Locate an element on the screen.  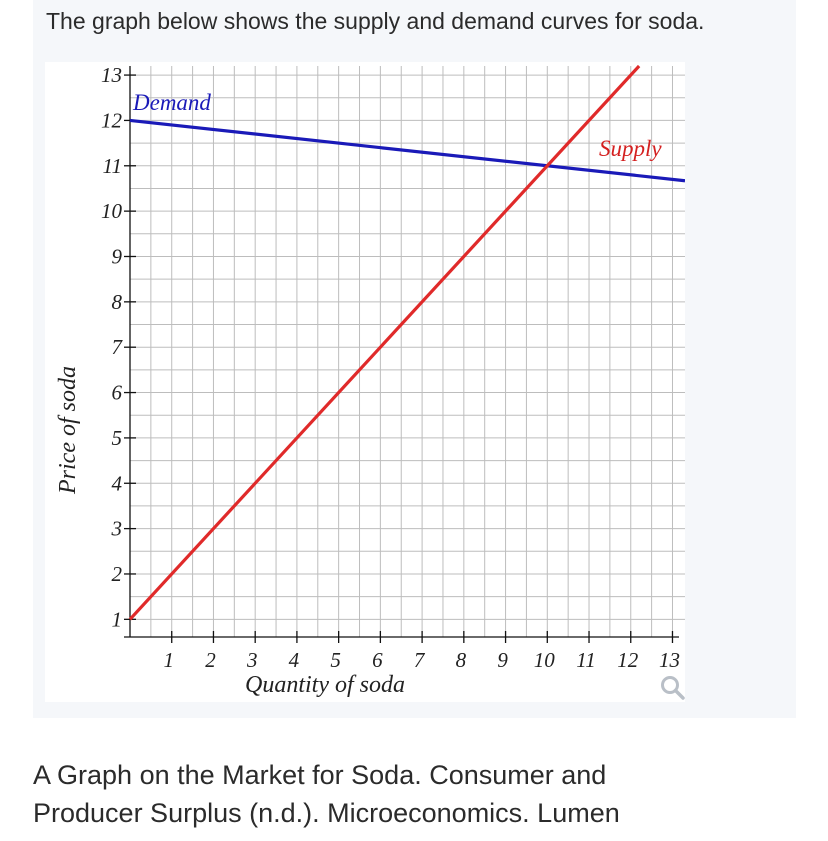
y-tick-label: 7 is located at coordinates (118, 347).